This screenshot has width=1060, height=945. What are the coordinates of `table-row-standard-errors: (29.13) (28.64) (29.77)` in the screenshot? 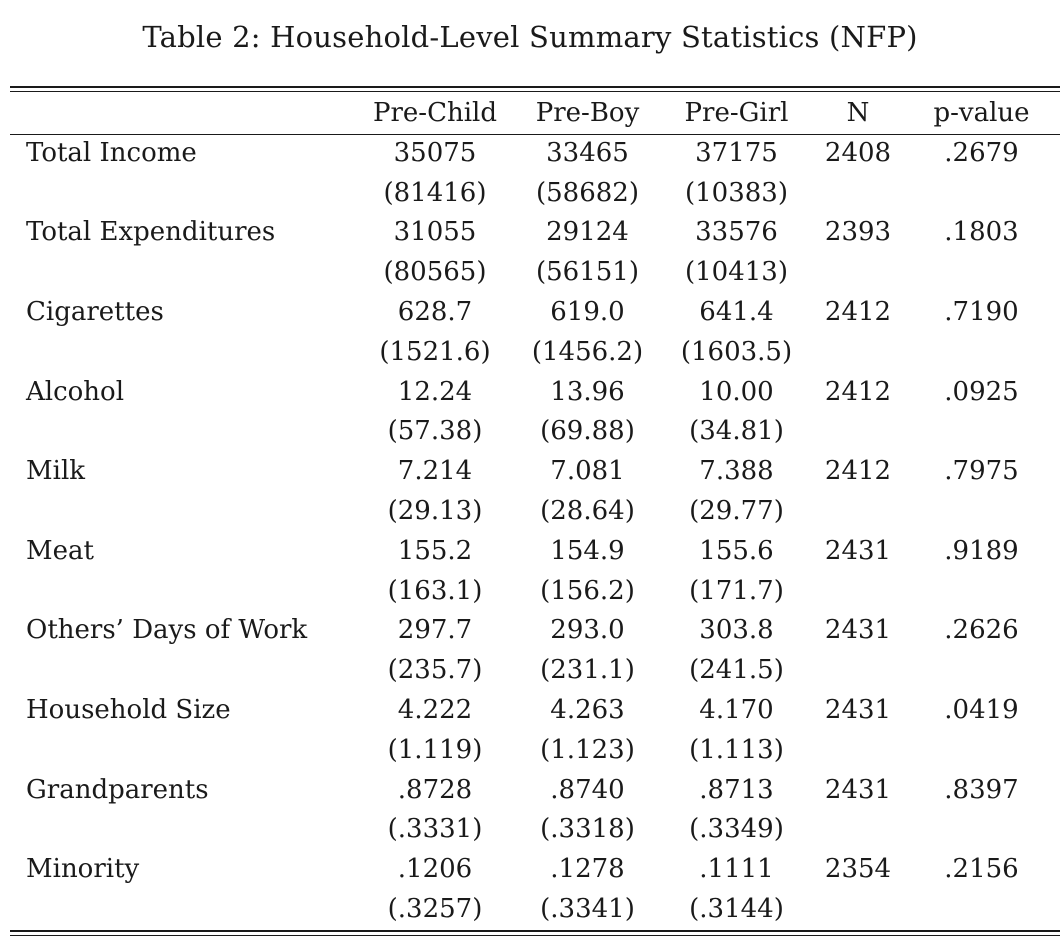 It's located at (535, 512).